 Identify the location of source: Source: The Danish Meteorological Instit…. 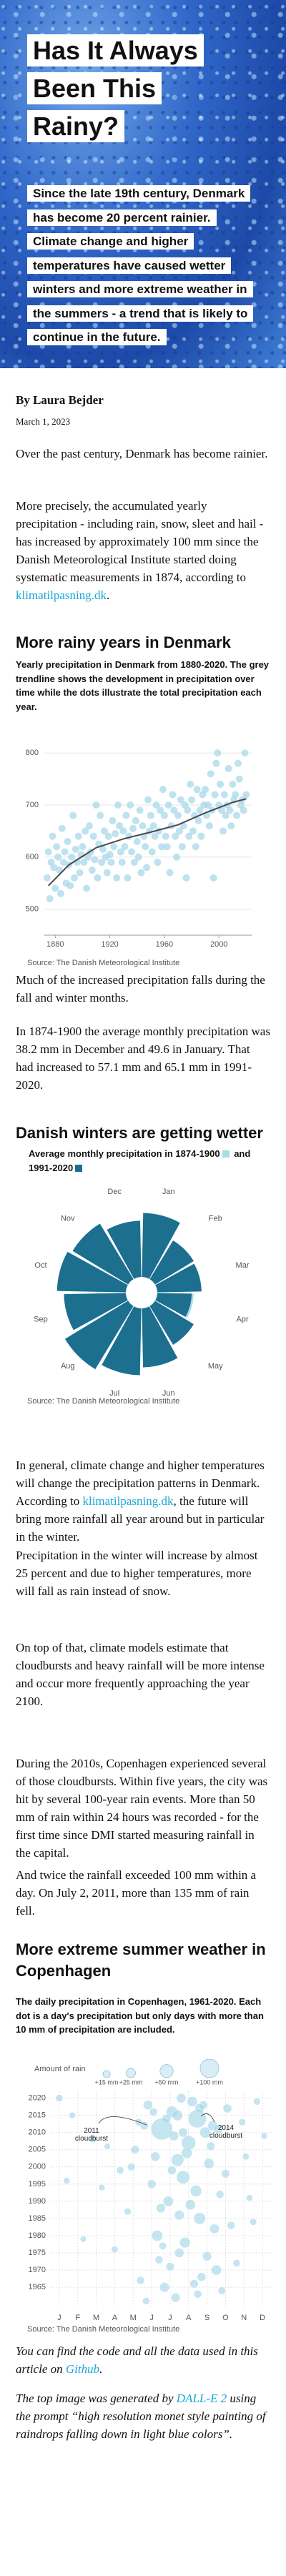
(103, 2329).